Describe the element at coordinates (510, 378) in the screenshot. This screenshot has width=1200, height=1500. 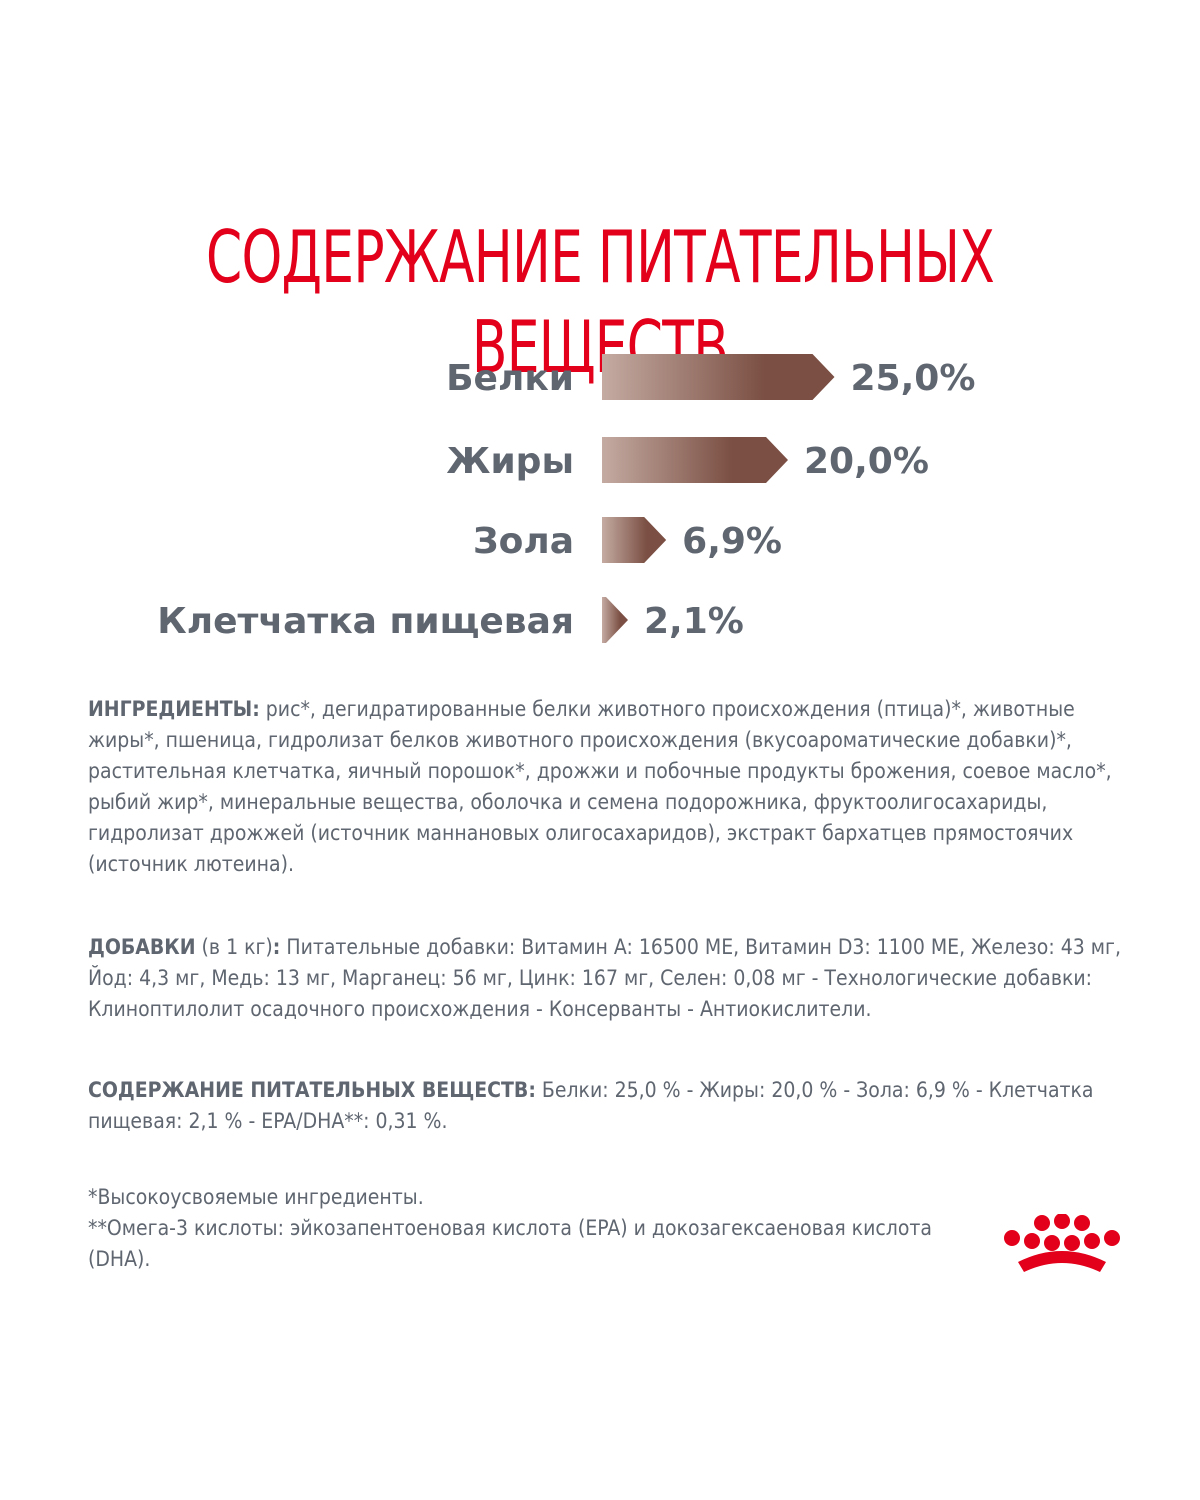
I see `category-label-0: Белки` at that location.